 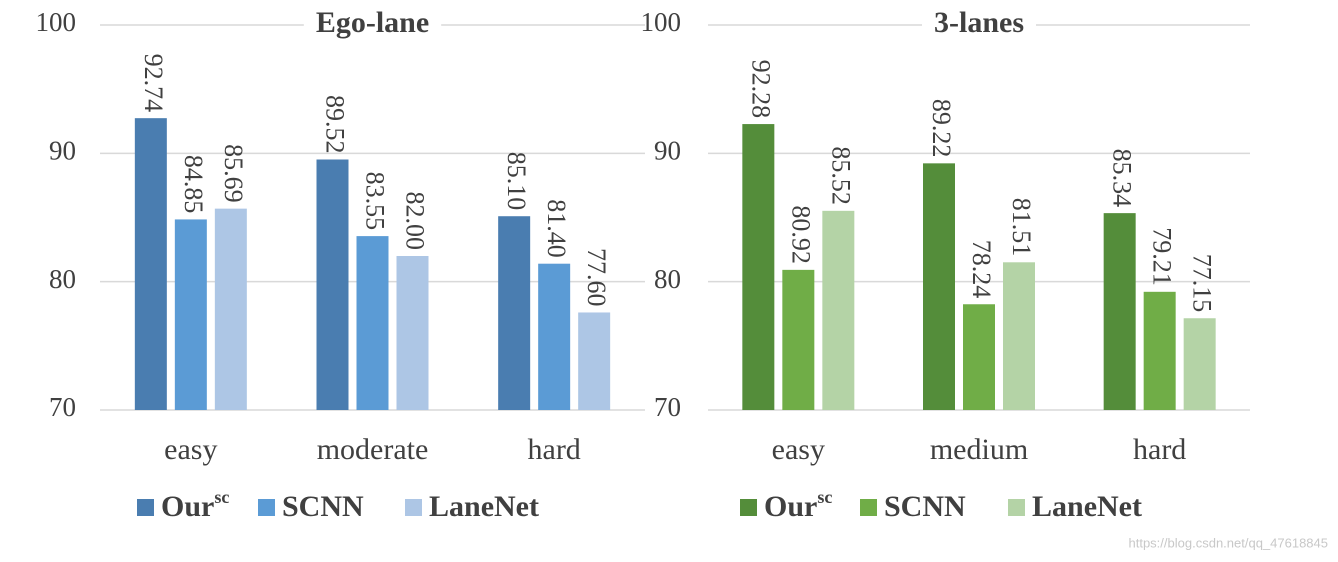 I want to click on value-label: 89.22, so click(x=941, y=128).